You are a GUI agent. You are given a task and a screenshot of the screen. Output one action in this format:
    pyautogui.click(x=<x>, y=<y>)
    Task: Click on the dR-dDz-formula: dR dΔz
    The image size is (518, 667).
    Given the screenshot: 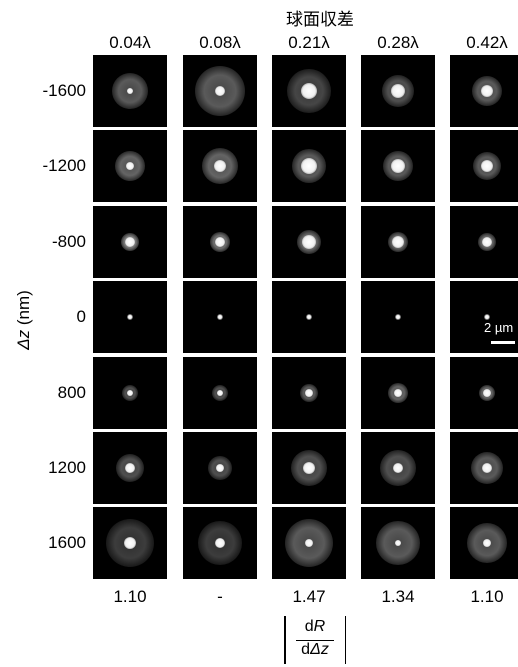 What is the action you would take?
    pyautogui.click(x=315, y=640)
    